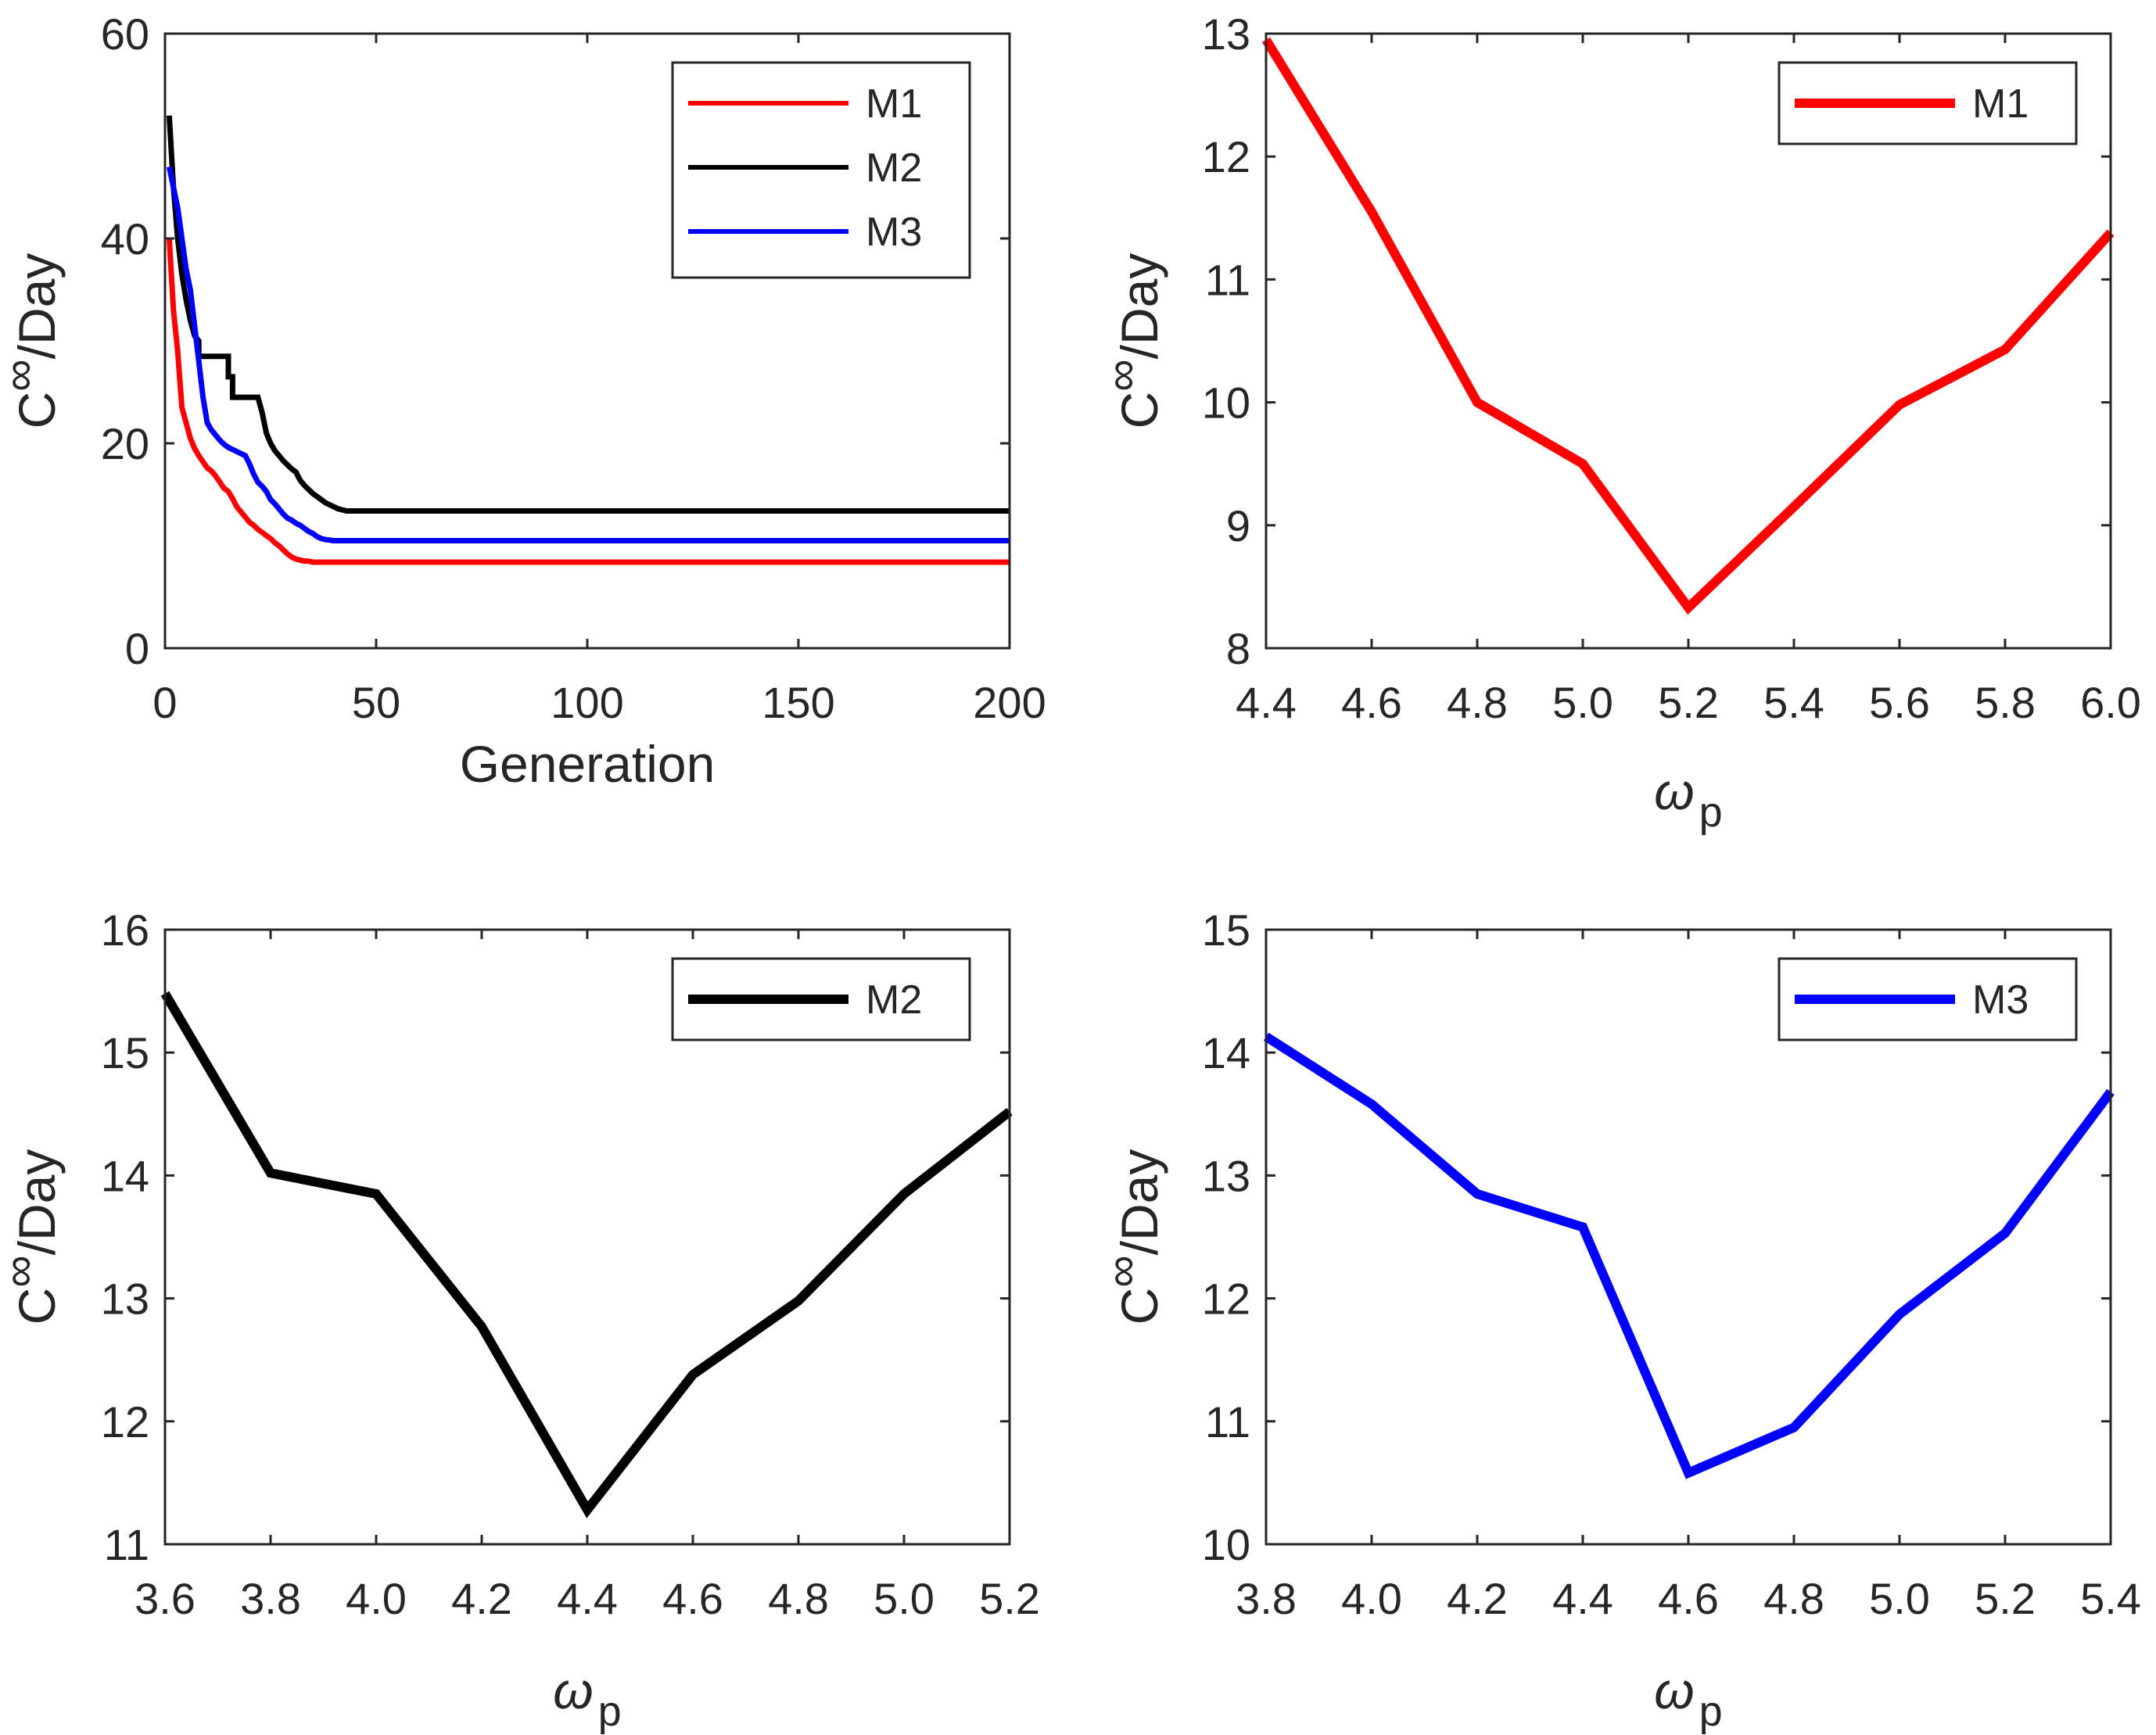 The height and width of the screenshot is (1735, 2156). Describe the element at coordinates (1009, 702) in the screenshot. I see `x-tick-label: 200` at that location.